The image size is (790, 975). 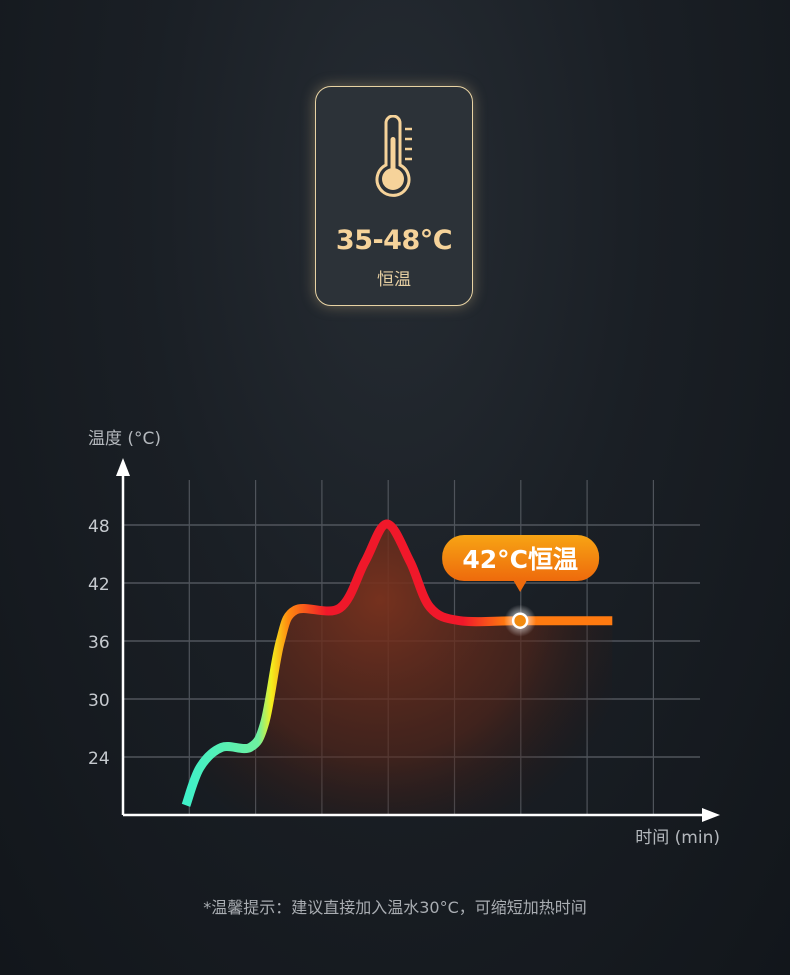 What do you see at coordinates (520, 620) in the screenshot?
I see `annotation-marker` at bounding box center [520, 620].